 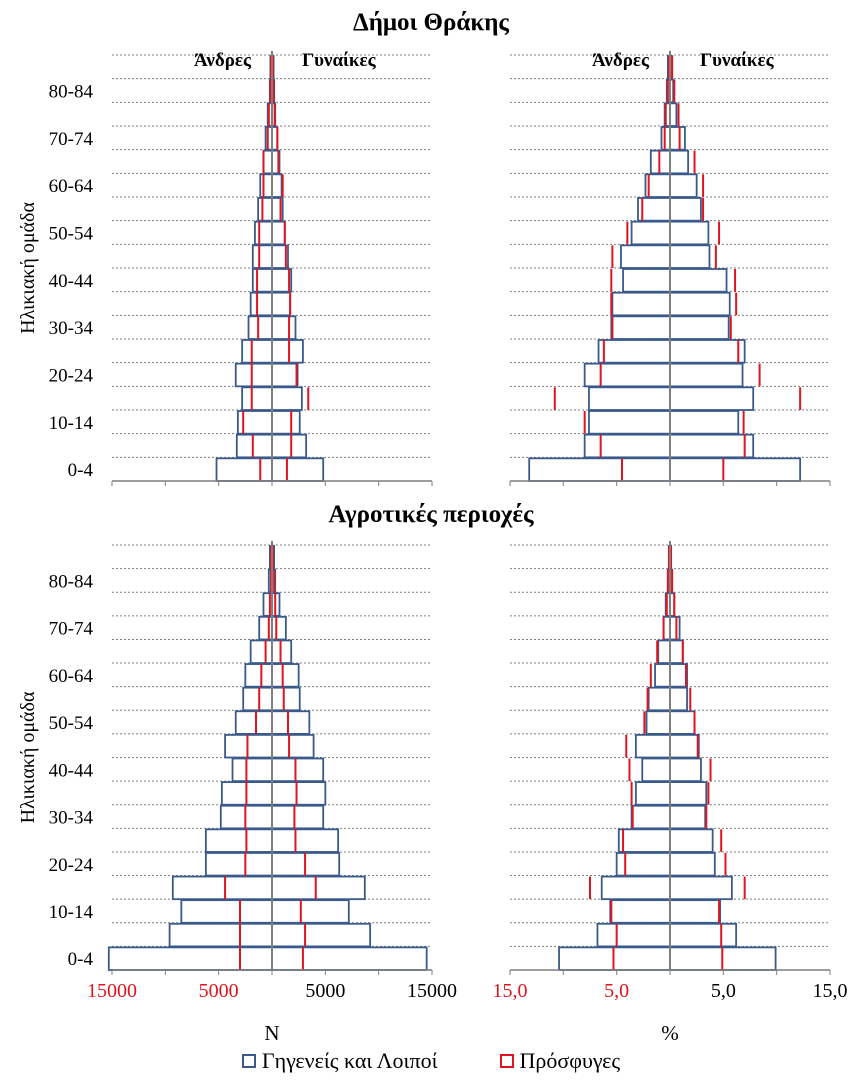 What do you see at coordinates (339, 60) in the screenshot?
I see `panel1-header-women: Γυναίκες` at bounding box center [339, 60].